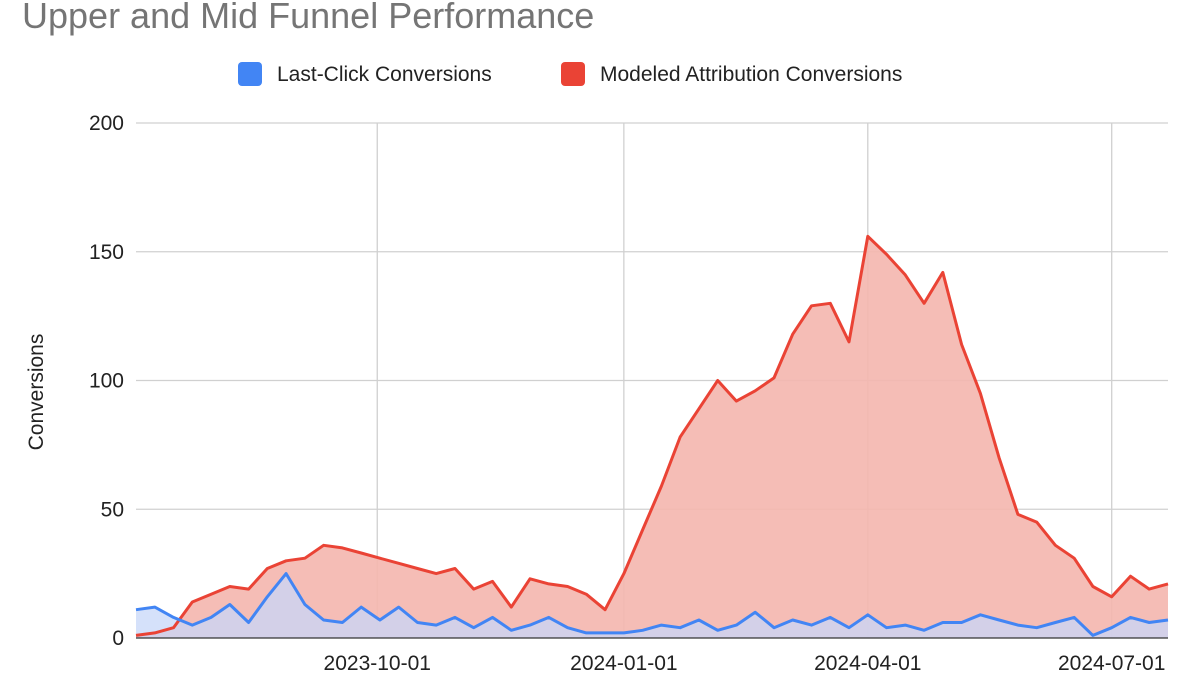 The image size is (1200, 675). Describe the element at coordinates (36, 392) in the screenshot. I see `y-axis-label: Conversions` at that location.